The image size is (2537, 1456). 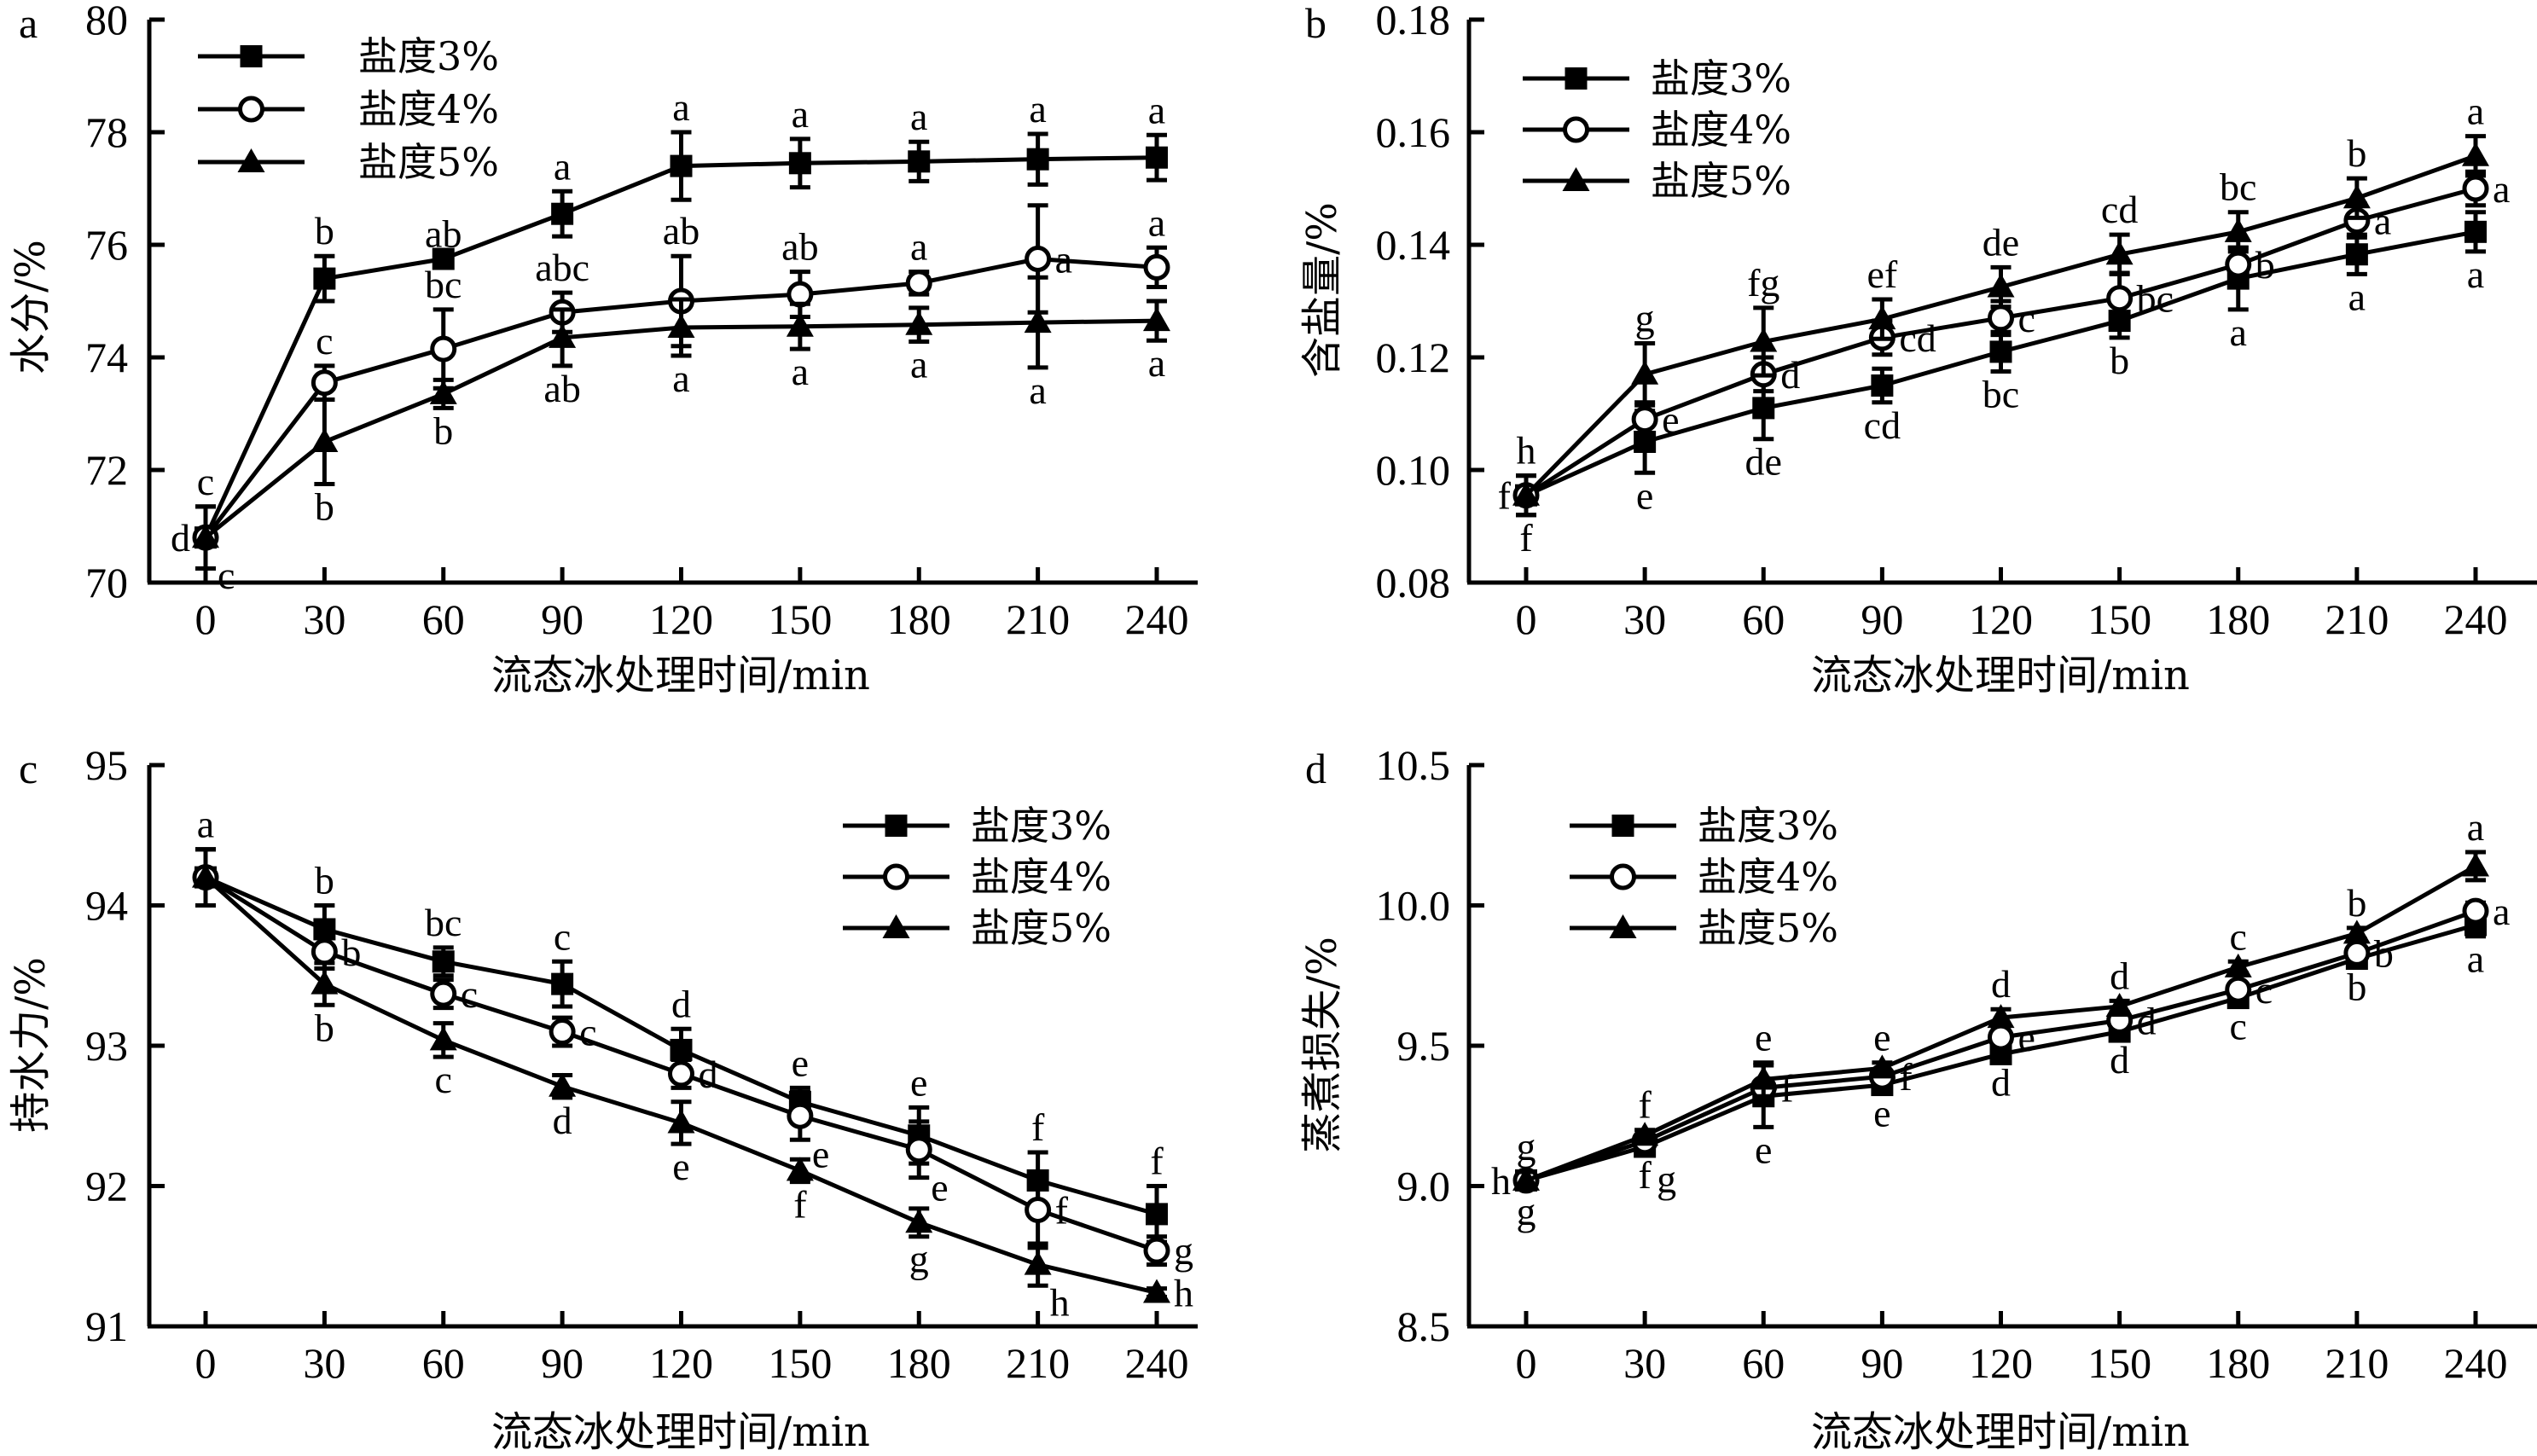 I want to click on significance-letter: d, so click(x=1790, y=375).